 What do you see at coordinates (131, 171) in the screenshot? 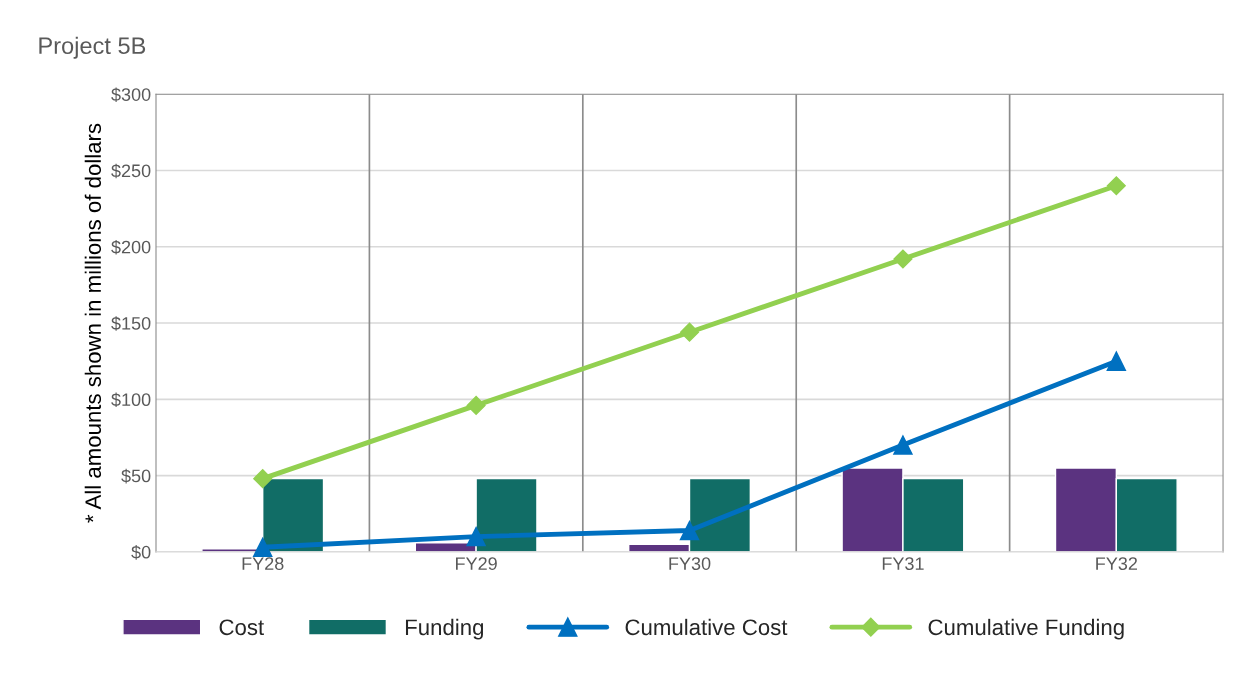
I see `y-tick-label: $250` at bounding box center [131, 171].